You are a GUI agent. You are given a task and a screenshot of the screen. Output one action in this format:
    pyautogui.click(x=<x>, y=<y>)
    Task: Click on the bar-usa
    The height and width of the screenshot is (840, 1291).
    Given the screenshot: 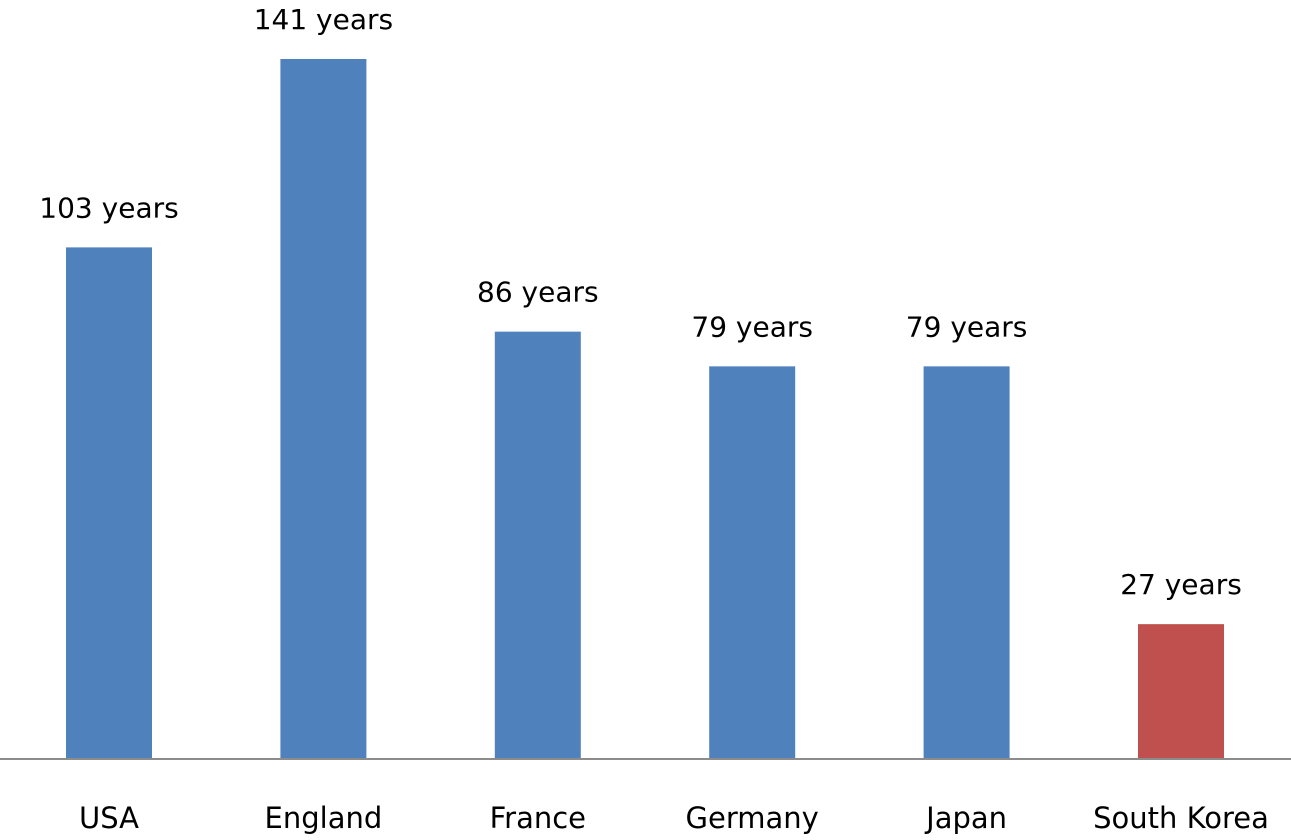 What is the action you would take?
    pyautogui.click(x=109, y=502)
    